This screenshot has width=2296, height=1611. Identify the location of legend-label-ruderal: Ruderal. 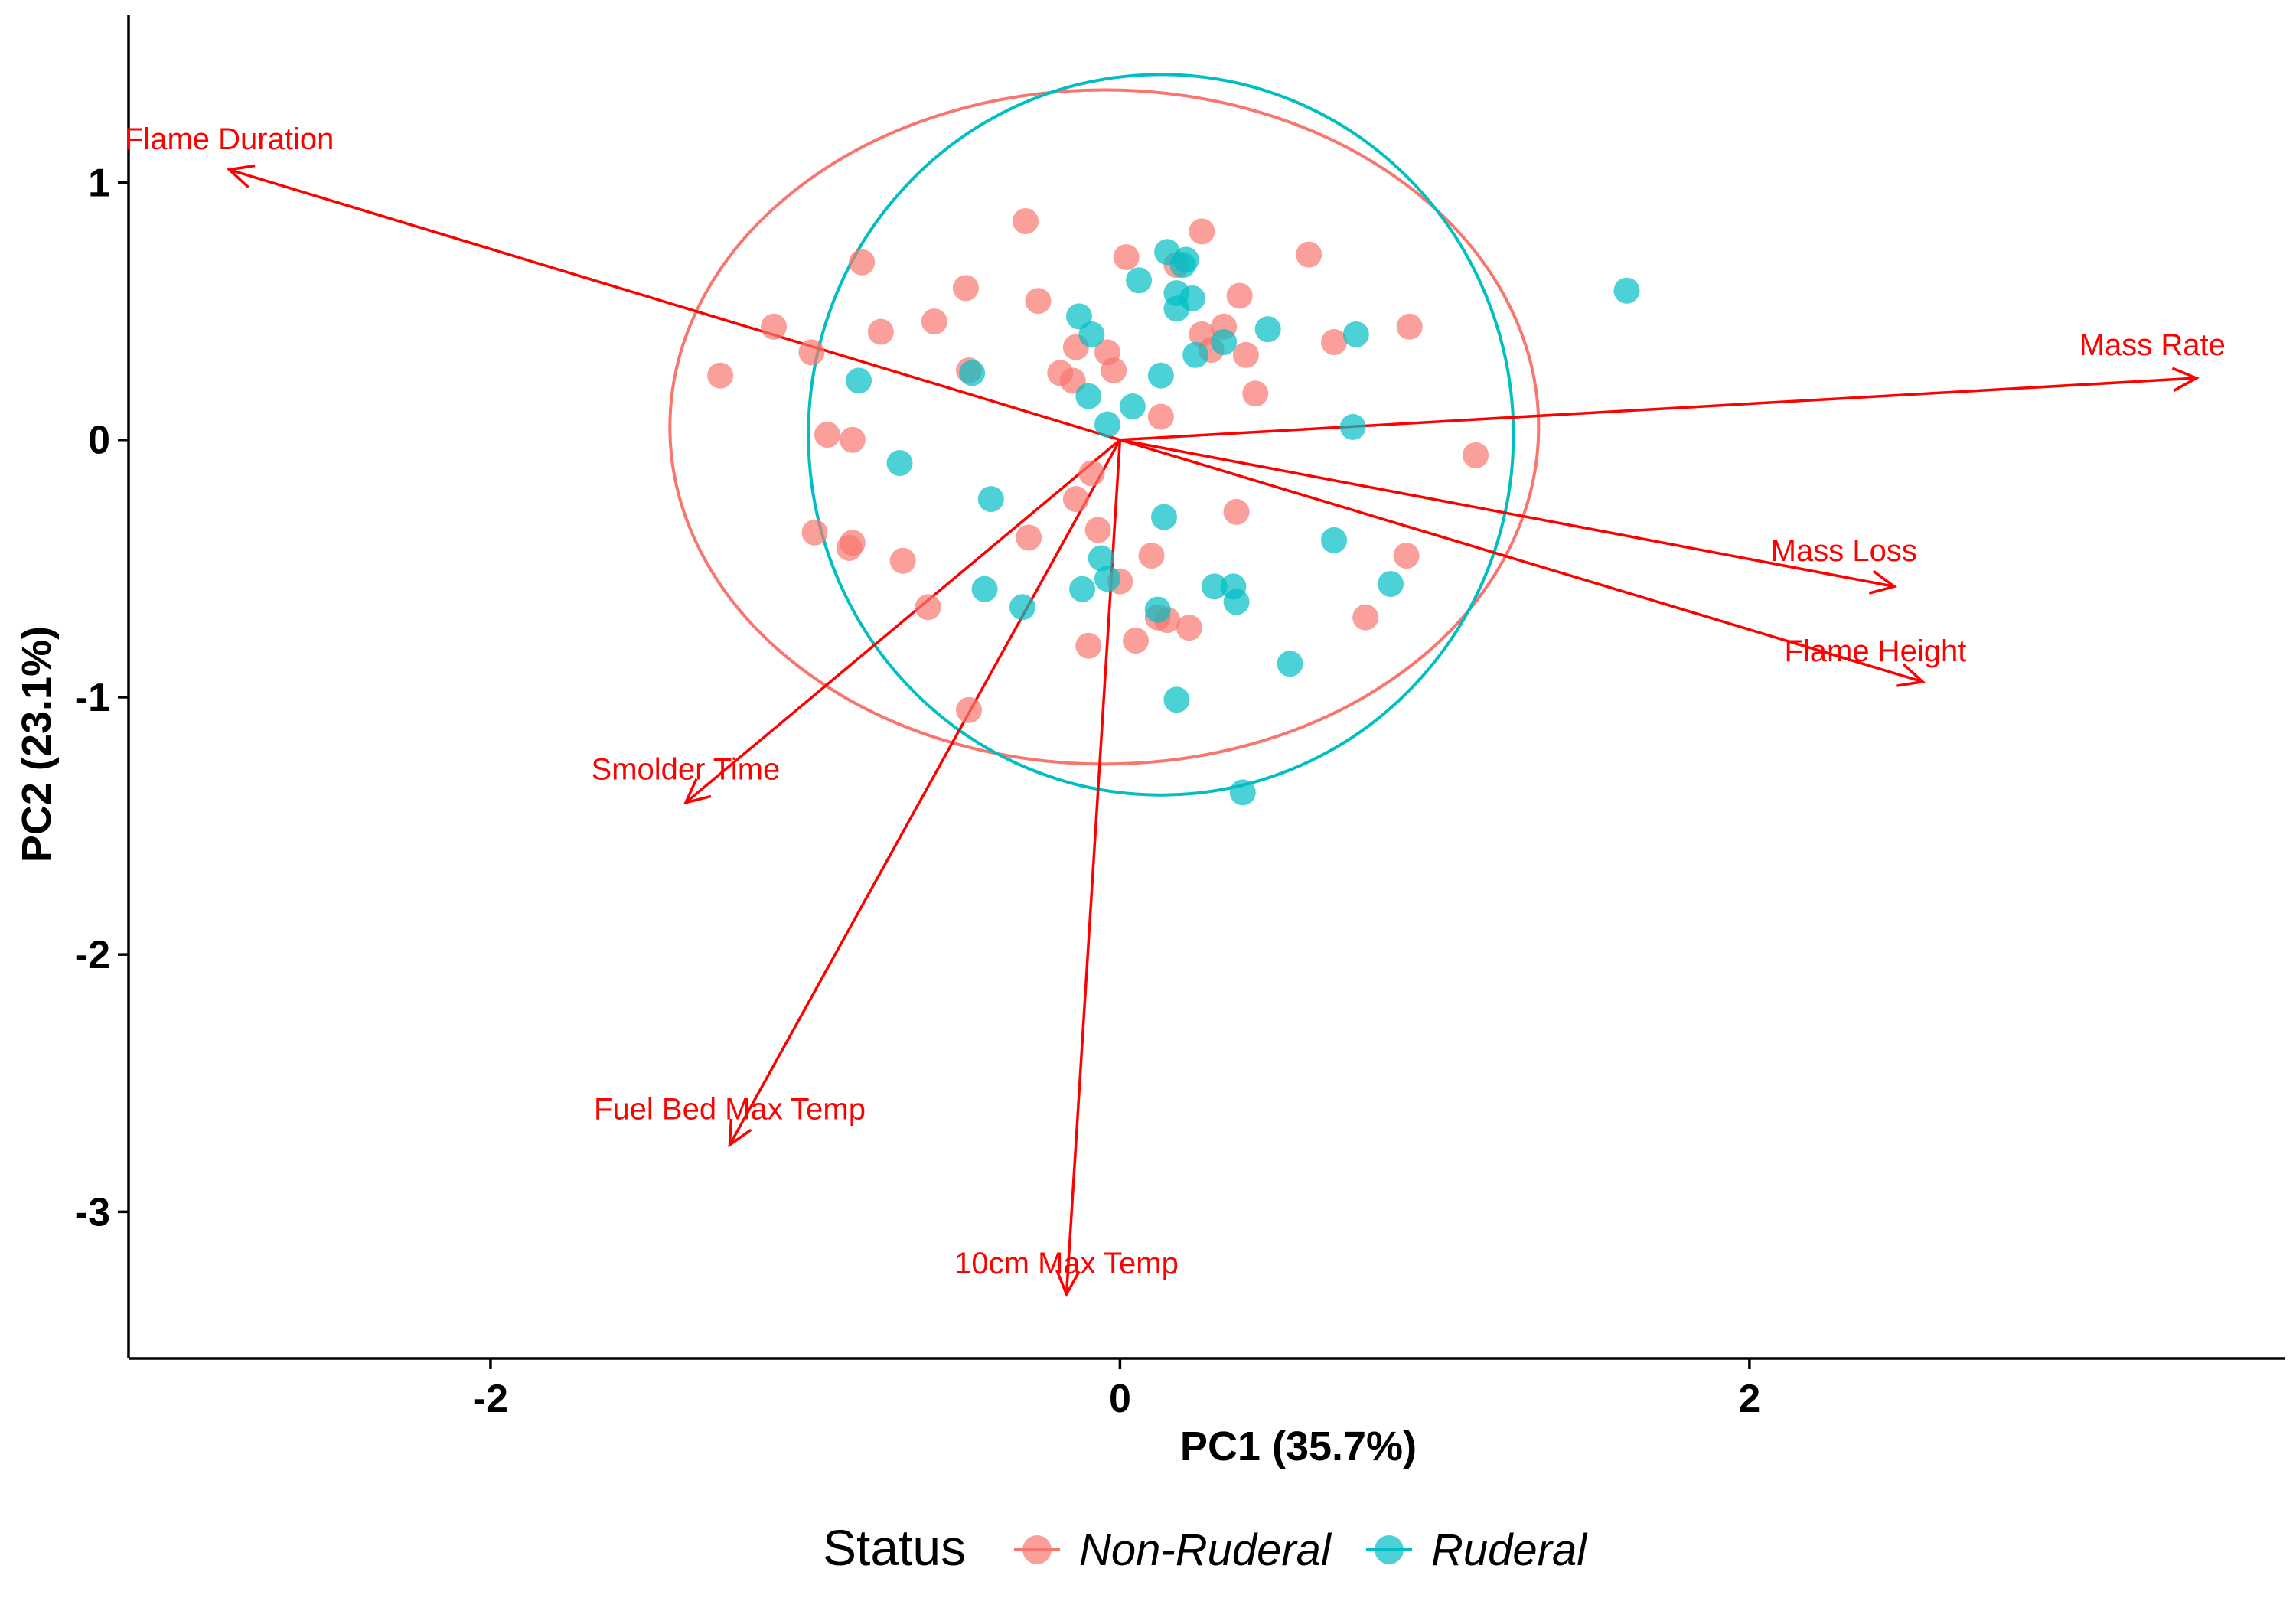
(1509, 1550).